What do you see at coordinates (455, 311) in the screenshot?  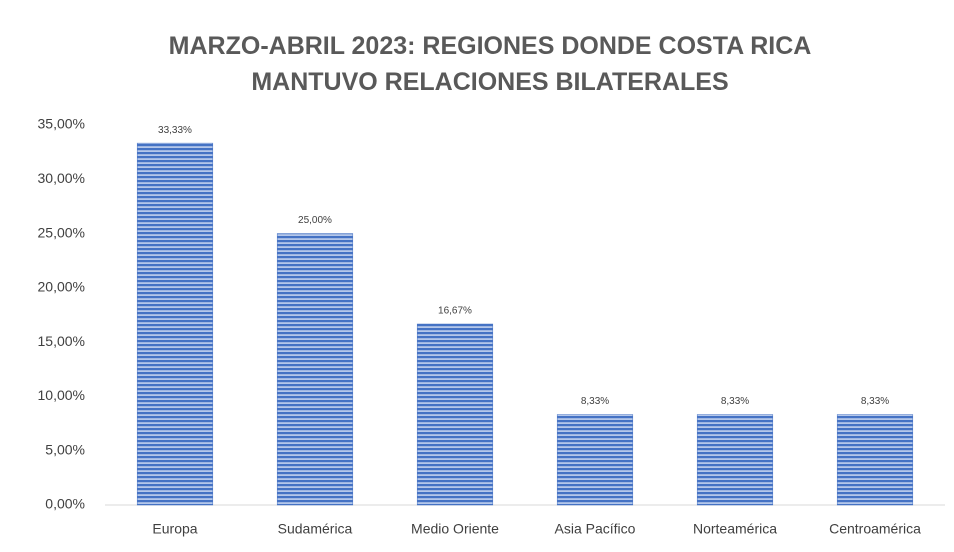 I see `data-label: 16,67%` at bounding box center [455, 311].